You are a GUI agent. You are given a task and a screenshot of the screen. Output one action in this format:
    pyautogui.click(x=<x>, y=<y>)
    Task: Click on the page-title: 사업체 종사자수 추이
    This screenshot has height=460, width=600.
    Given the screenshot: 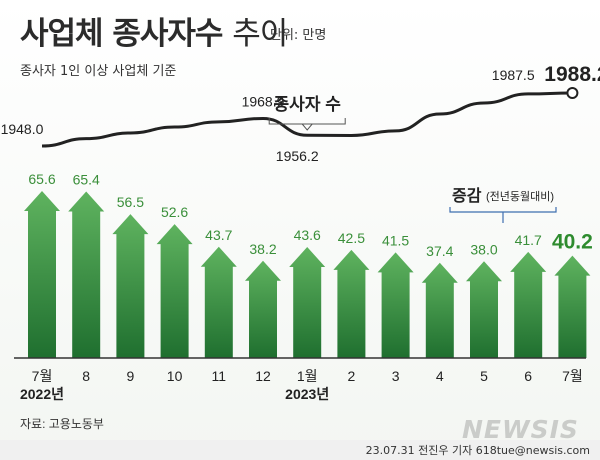 What is the action you would take?
    pyautogui.click(x=154, y=30)
    